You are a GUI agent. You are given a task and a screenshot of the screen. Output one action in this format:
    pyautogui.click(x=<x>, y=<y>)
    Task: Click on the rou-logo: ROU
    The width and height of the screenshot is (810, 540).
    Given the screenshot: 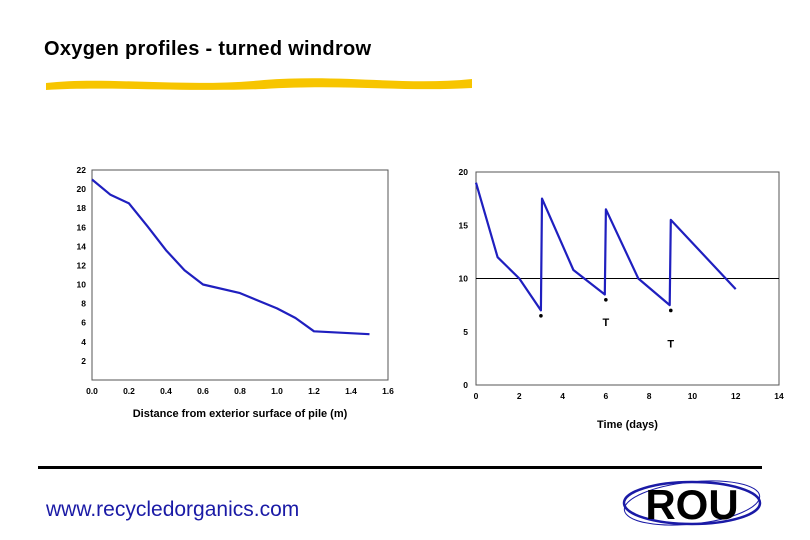 What is the action you would take?
    pyautogui.click(x=692, y=504)
    